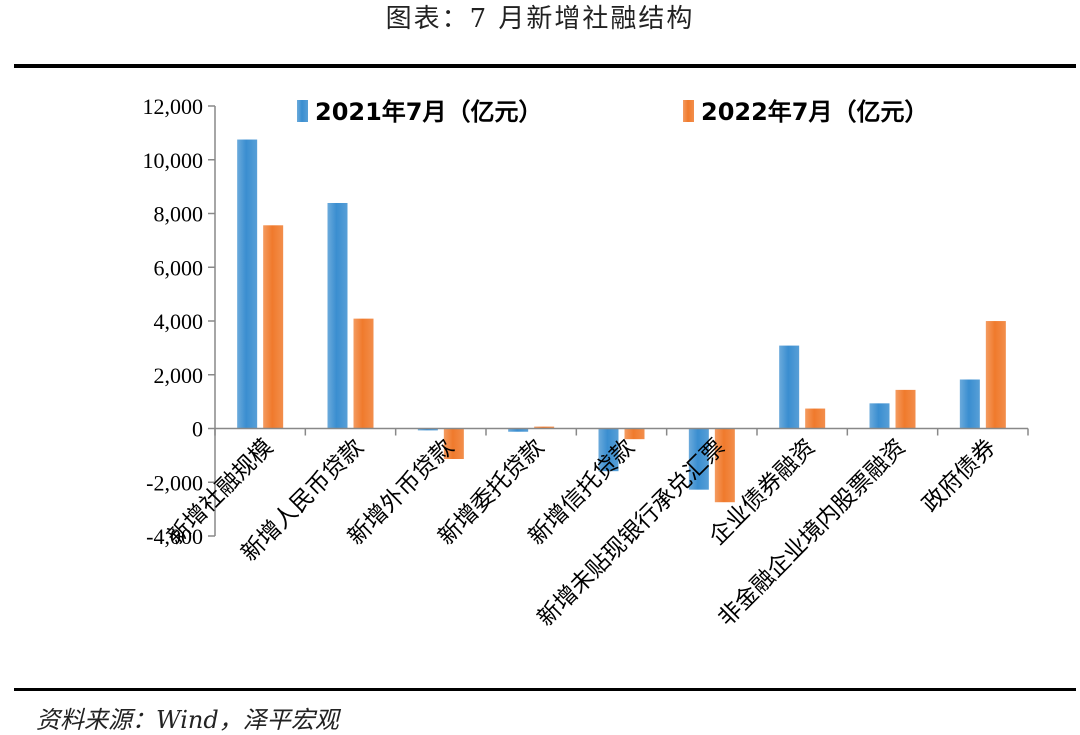 The width and height of the screenshot is (1080, 735). I want to click on y-tick-label: 8,000, so click(179, 214).